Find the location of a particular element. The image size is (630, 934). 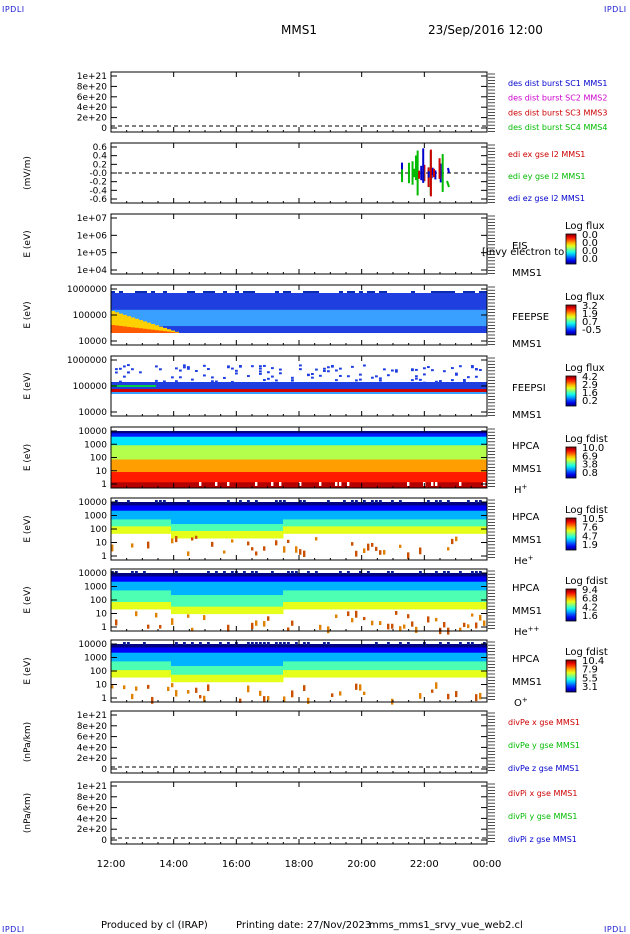

y-tick-label: 1e+21 is located at coordinates (92, 77).